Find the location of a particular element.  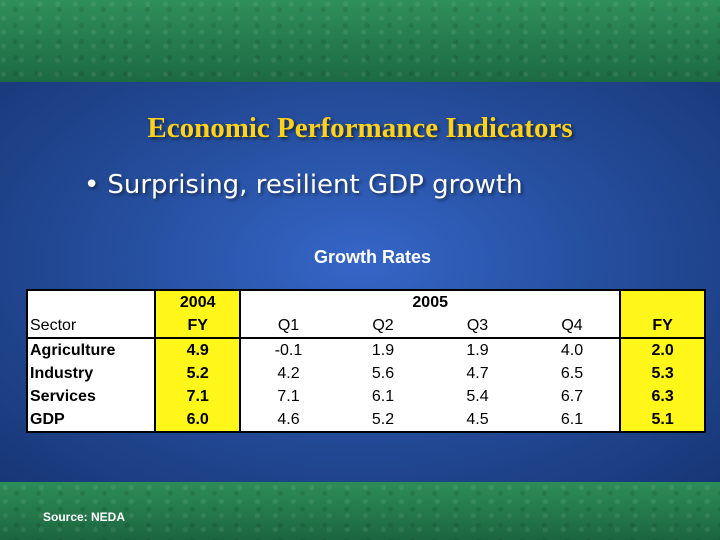

q1-cell: -0.1 is located at coordinates (288, 349).